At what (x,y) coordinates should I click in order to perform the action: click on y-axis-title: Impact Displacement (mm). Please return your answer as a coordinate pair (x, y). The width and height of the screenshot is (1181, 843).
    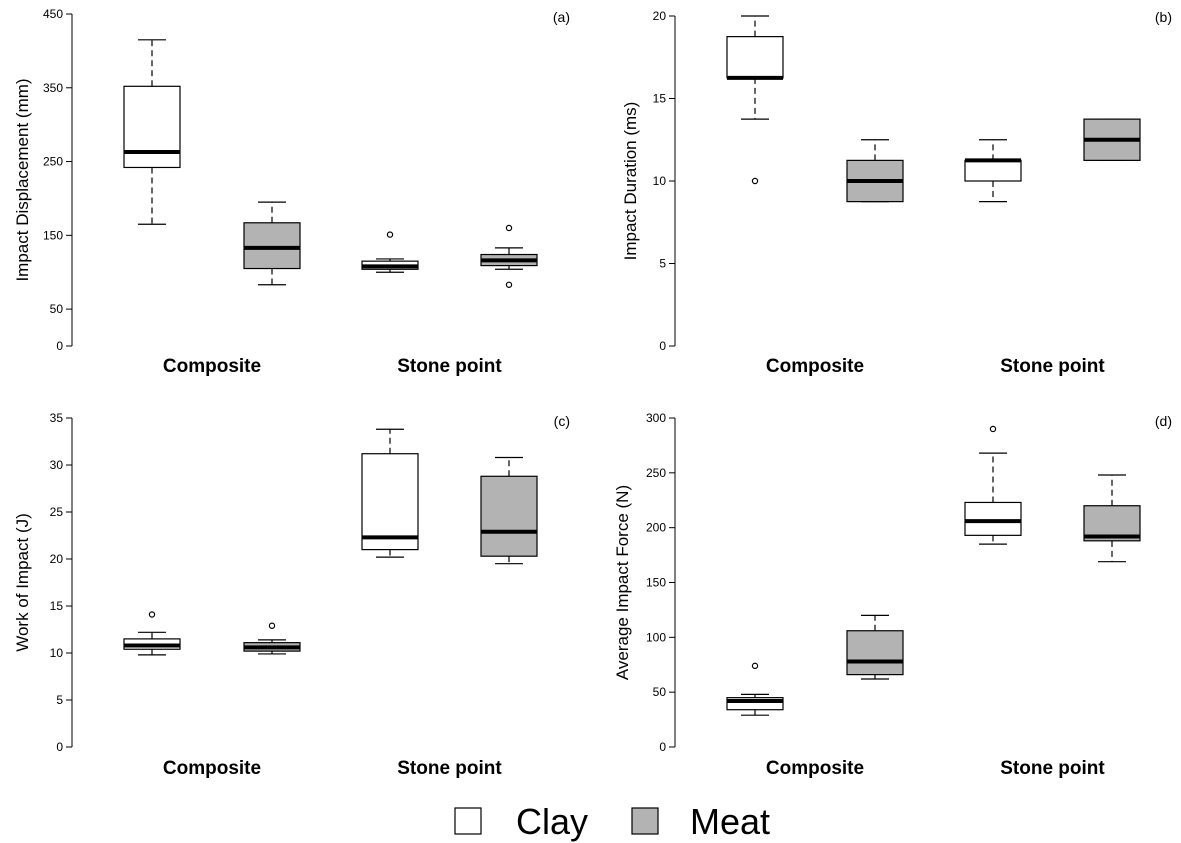
    Looking at the image, I should click on (22, 179).